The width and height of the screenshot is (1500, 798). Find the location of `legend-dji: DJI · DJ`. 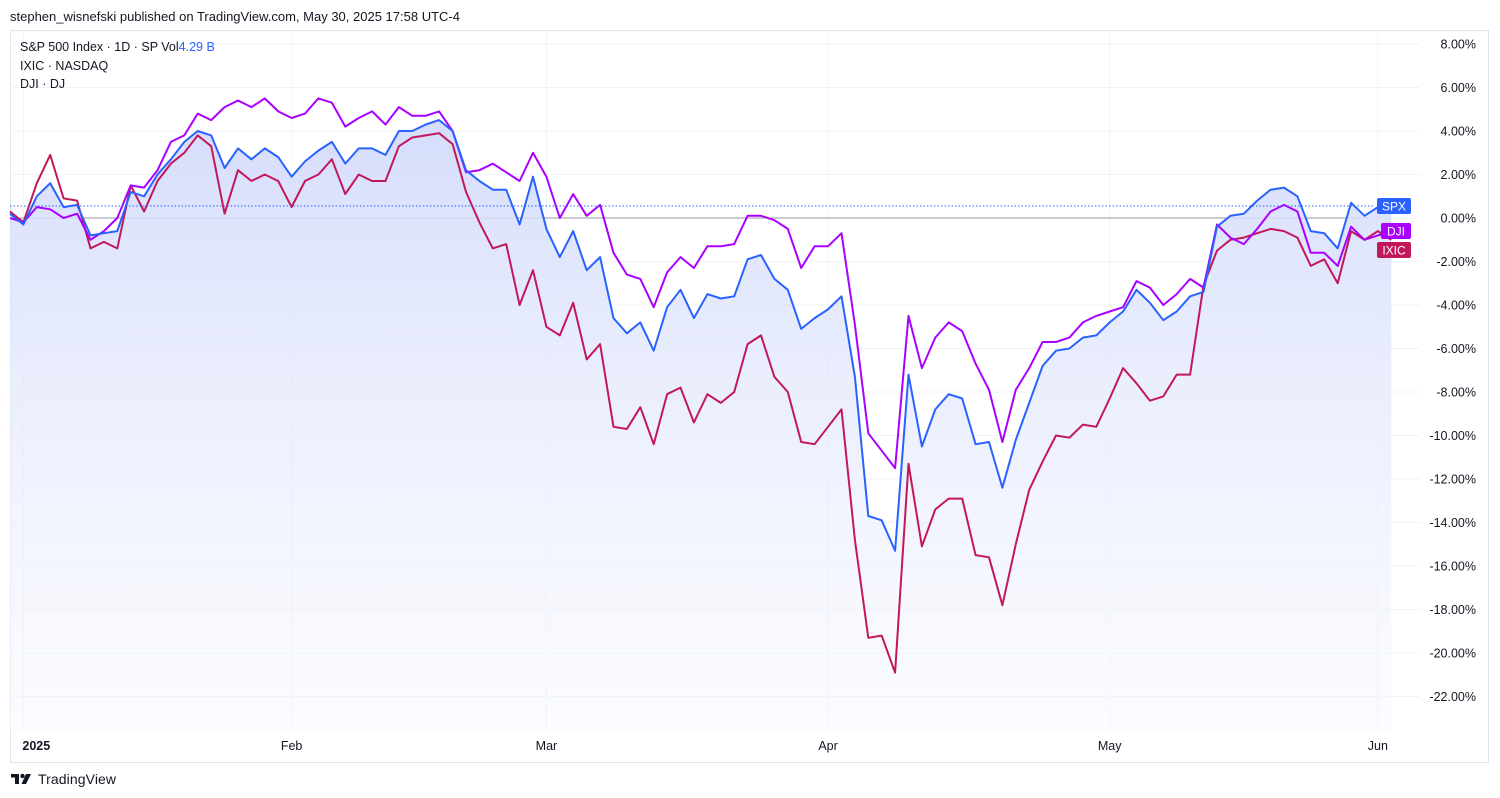

legend-dji: DJI · DJ is located at coordinates (43, 84).